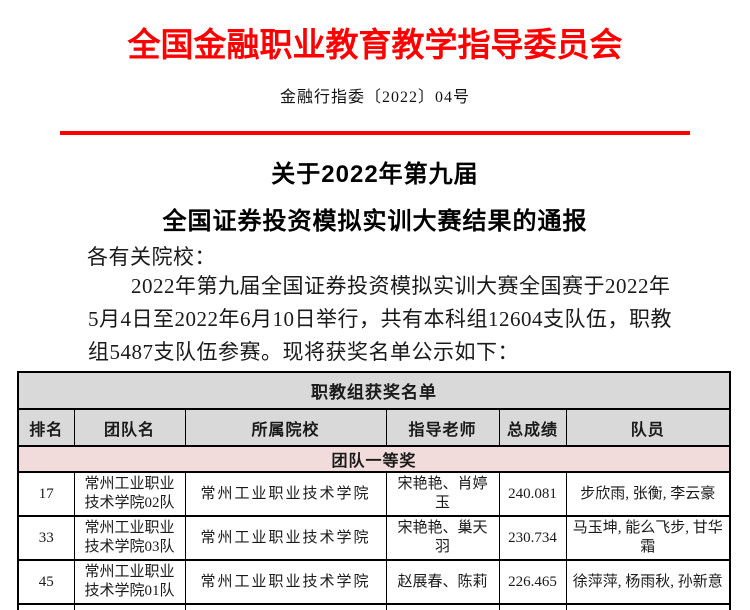 The image size is (750, 610). What do you see at coordinates (442, 427) in the screenshot?
I see `col-header-teachers: 指导老师` at bounding box center [442, 427].